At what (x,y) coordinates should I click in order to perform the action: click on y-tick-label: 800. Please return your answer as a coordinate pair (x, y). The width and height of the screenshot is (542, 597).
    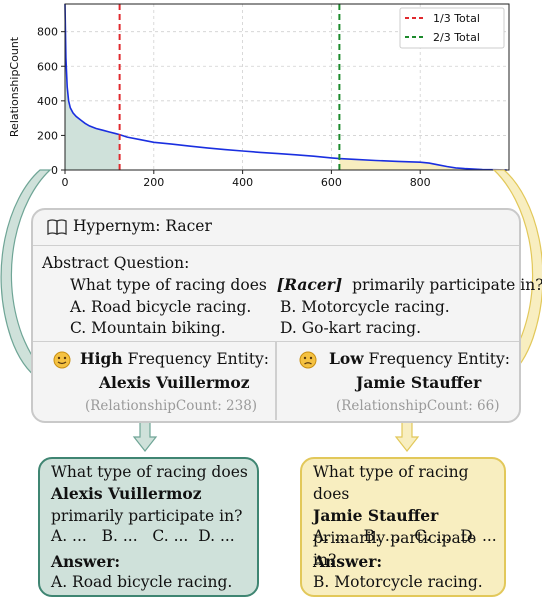
    Looking at the image, I should click on (47, 32).